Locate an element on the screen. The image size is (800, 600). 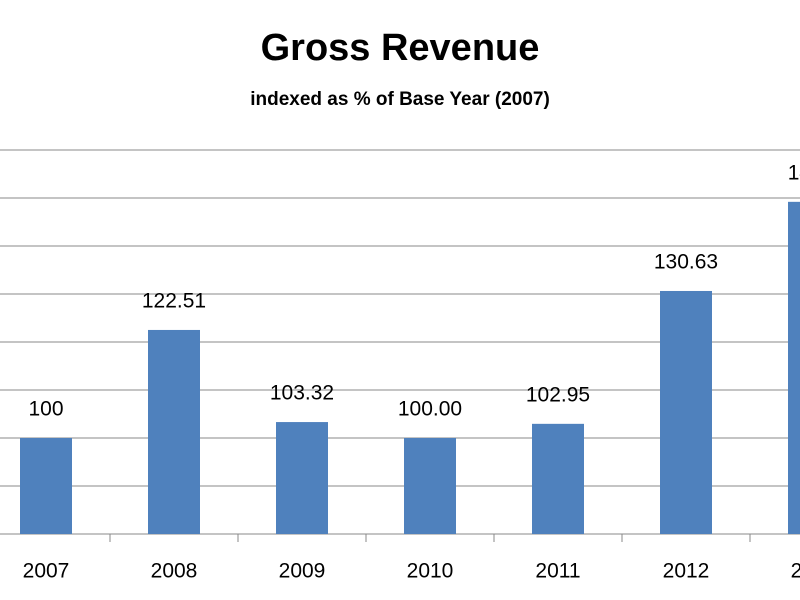
x-tick-label: 2011 is located at coordinates (557, 571).